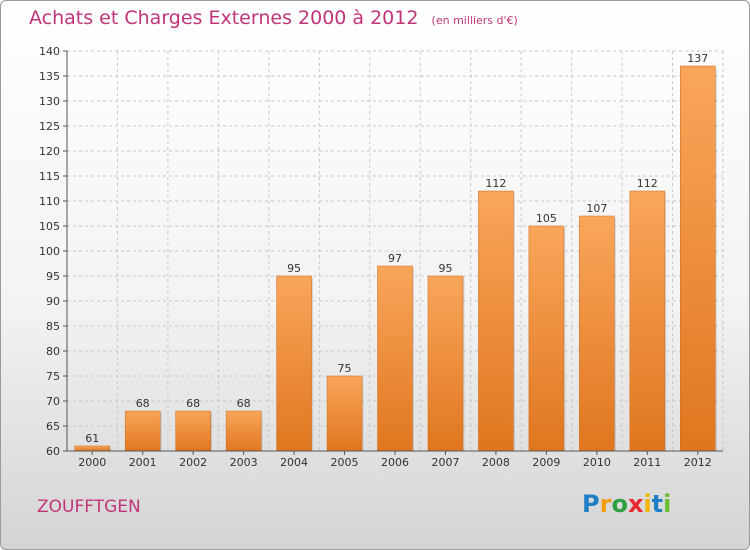  What do you see at coordinates (597, 462) in the screenshot?
I see `x-tick-label: 2010` at bounding box center [597, 462].